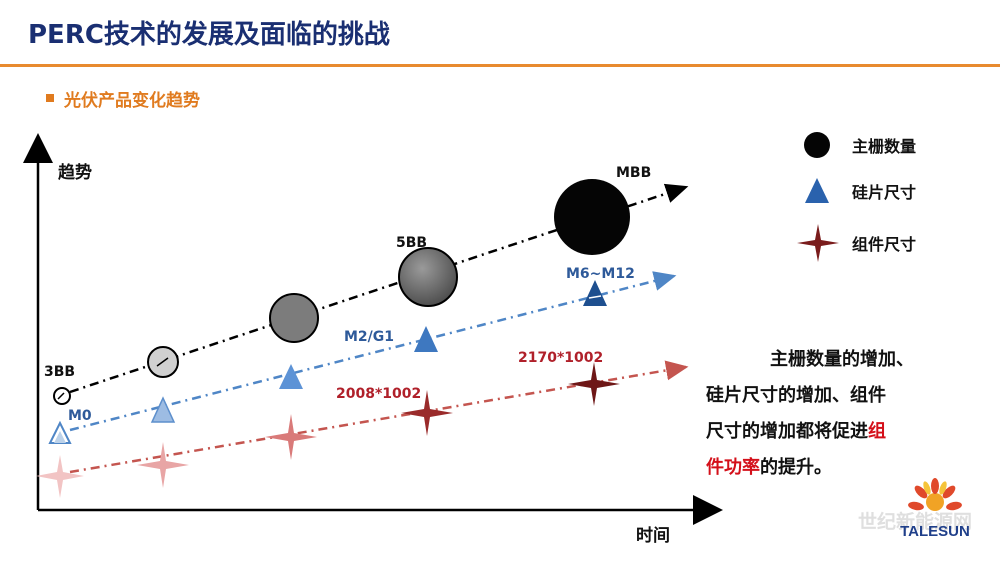  What do you see at coordinates (369, 337) in the screenshot?
I see `label-m2-g1: M2/G1` at bounding box center [369, 337].